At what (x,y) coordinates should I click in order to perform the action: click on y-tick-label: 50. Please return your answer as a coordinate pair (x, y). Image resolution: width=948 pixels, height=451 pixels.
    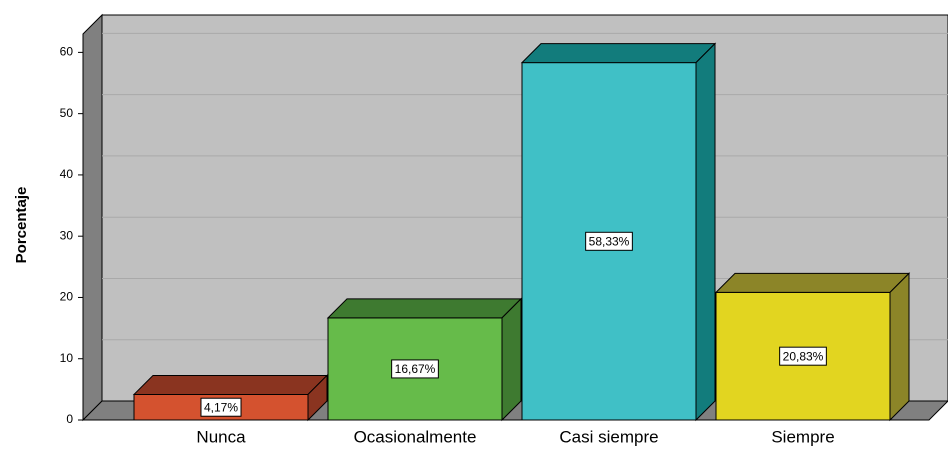
    Looking at the image, I should click on (67, 113).